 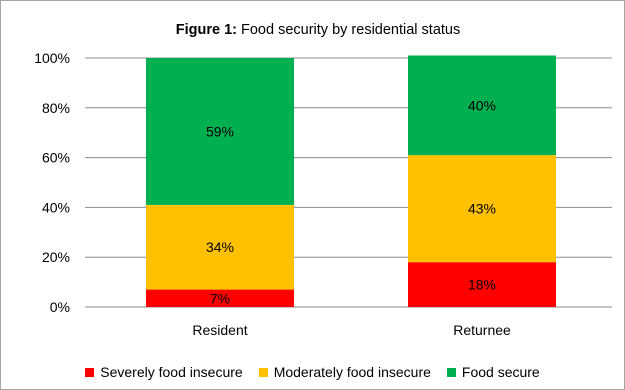 I want to click on data-label: 18%, so click(x=482, y=285).